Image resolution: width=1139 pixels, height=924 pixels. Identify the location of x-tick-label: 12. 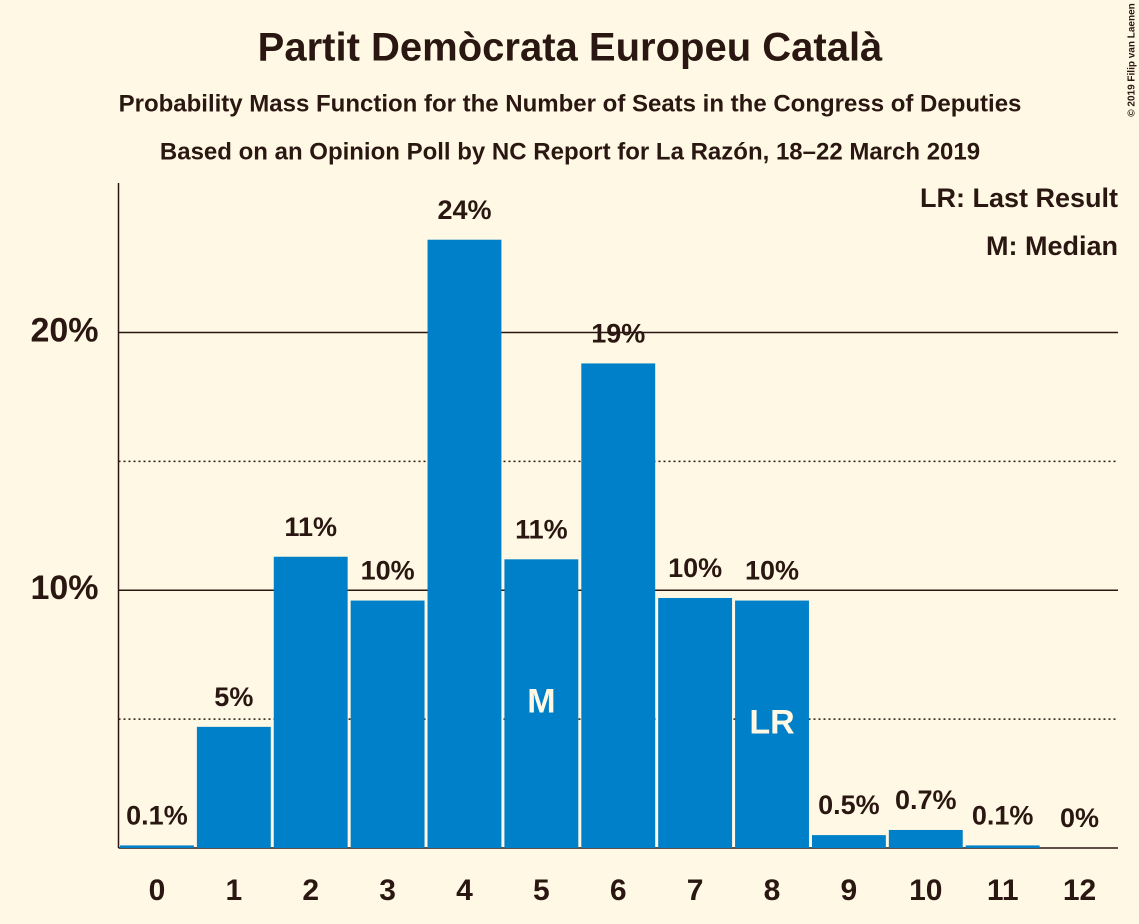
(1079, 890).